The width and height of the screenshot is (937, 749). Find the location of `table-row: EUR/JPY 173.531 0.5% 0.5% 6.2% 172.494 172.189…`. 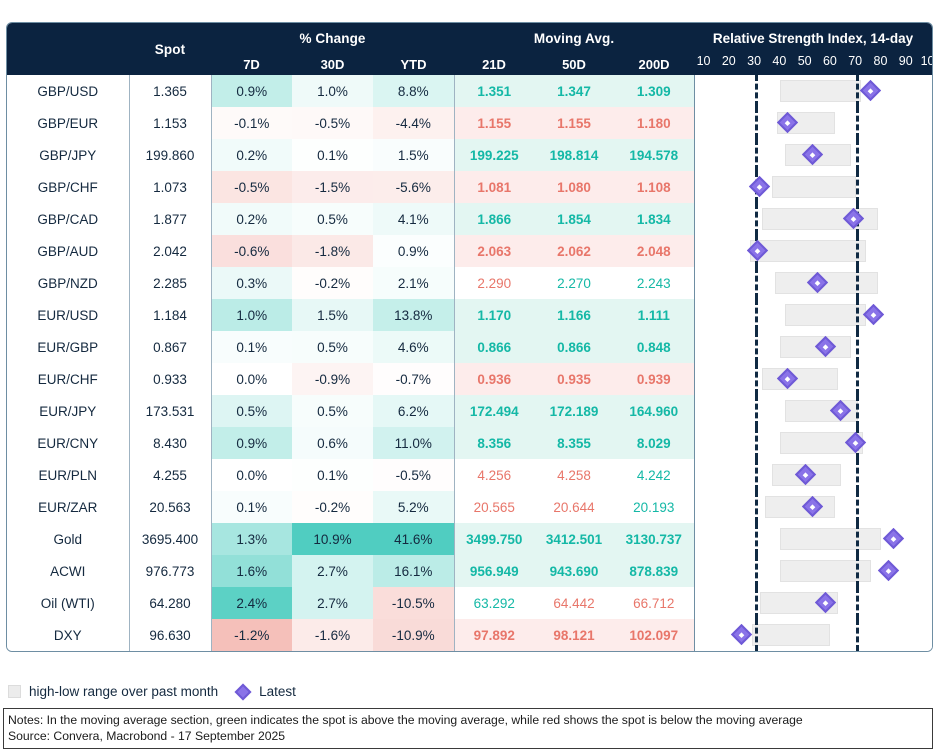

table-row: EUR/JPY 173.531 0.5% 0.5% 6.2% 172.494 172.189… is located at coordinates (469, 411).